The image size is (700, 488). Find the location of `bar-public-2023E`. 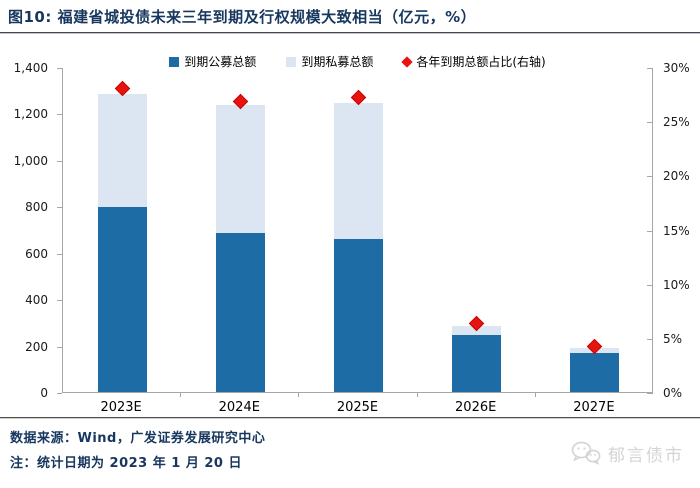

bar-public-2023E is located at coordinates (122, 299).